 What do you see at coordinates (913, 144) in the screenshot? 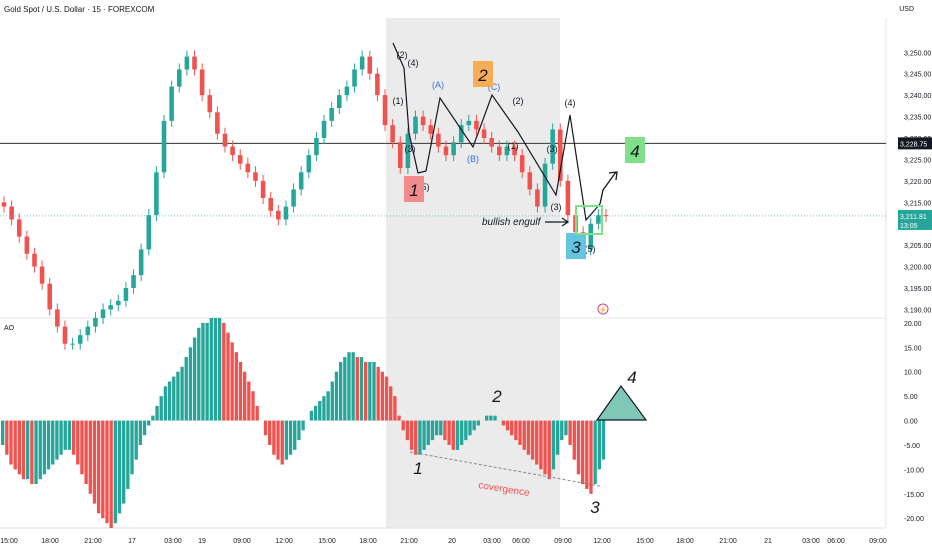
I see `hline-price-label: 3,228.75` at bounding box center [913, 144].